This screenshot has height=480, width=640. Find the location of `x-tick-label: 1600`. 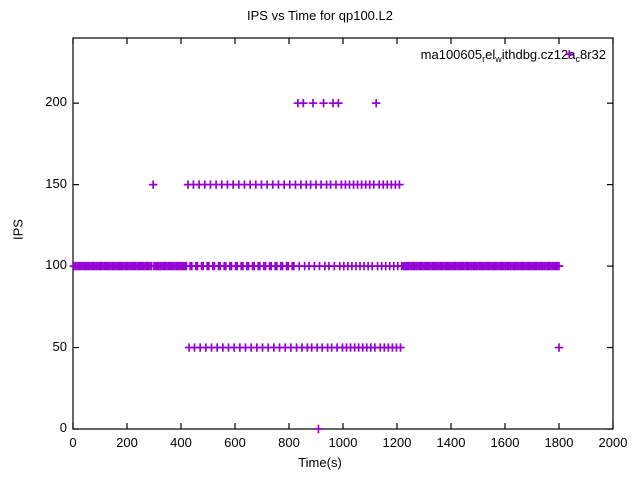

x-tick-label: 1600 is located at coordinates (505, 442).